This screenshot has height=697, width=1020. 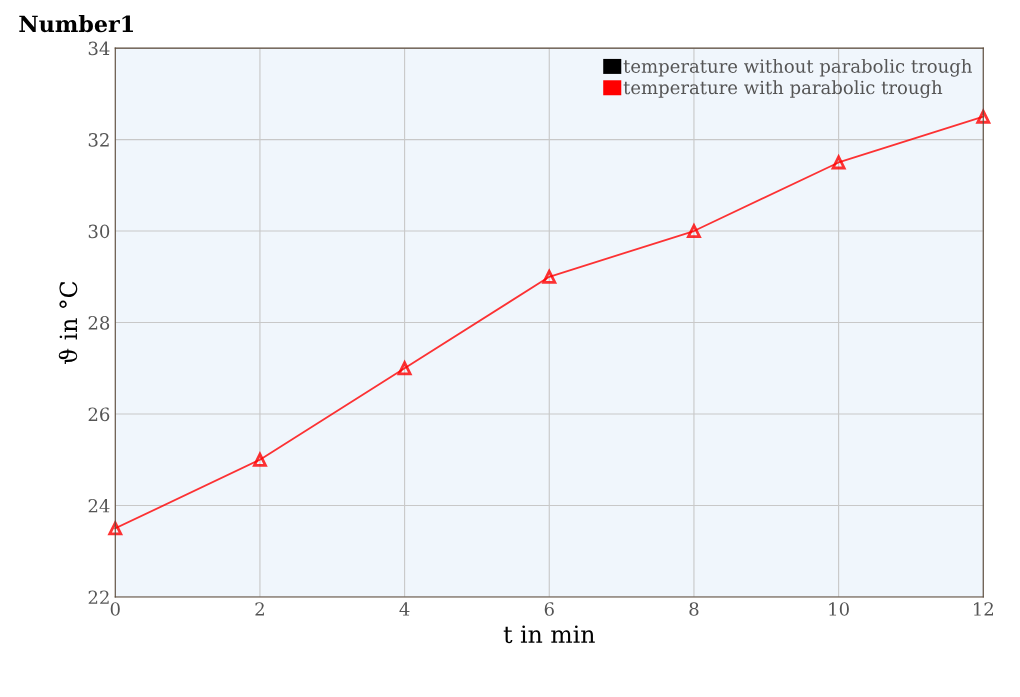 I want to click on y-tick-label: 22, so click(x=98, y=597).